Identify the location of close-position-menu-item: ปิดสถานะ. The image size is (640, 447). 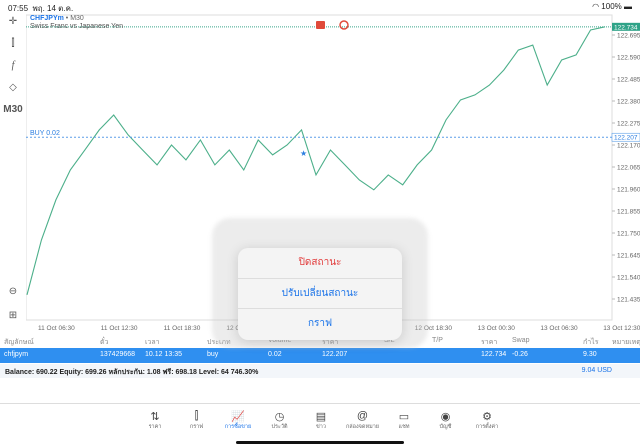
(320, 263).